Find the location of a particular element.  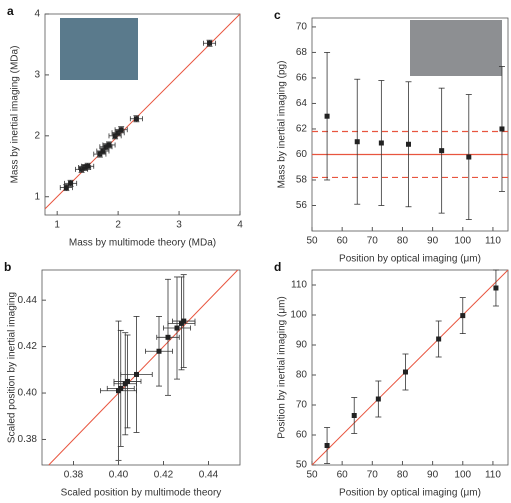

y-tick-label: 0.38 is located at coordinates (28, 439).